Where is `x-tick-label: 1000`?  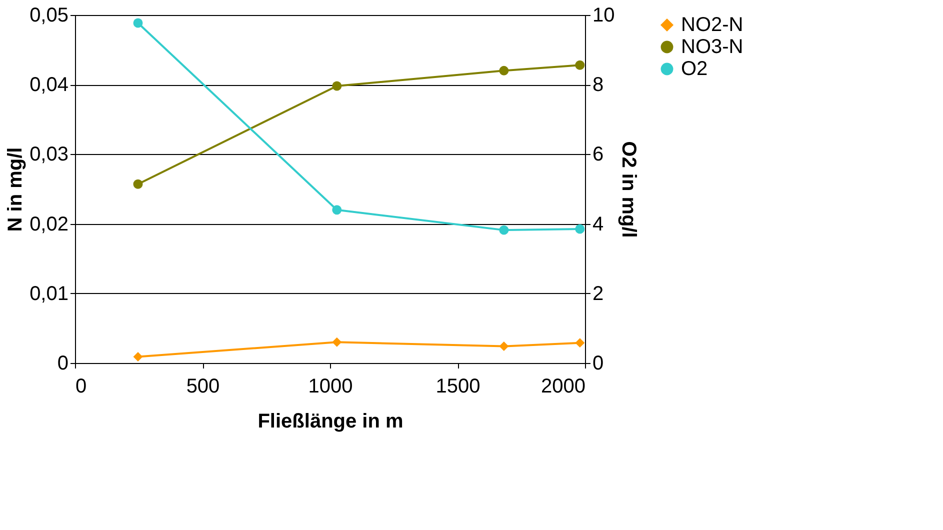
x-tick-label: 1000 is located at coordinates (330, 387).